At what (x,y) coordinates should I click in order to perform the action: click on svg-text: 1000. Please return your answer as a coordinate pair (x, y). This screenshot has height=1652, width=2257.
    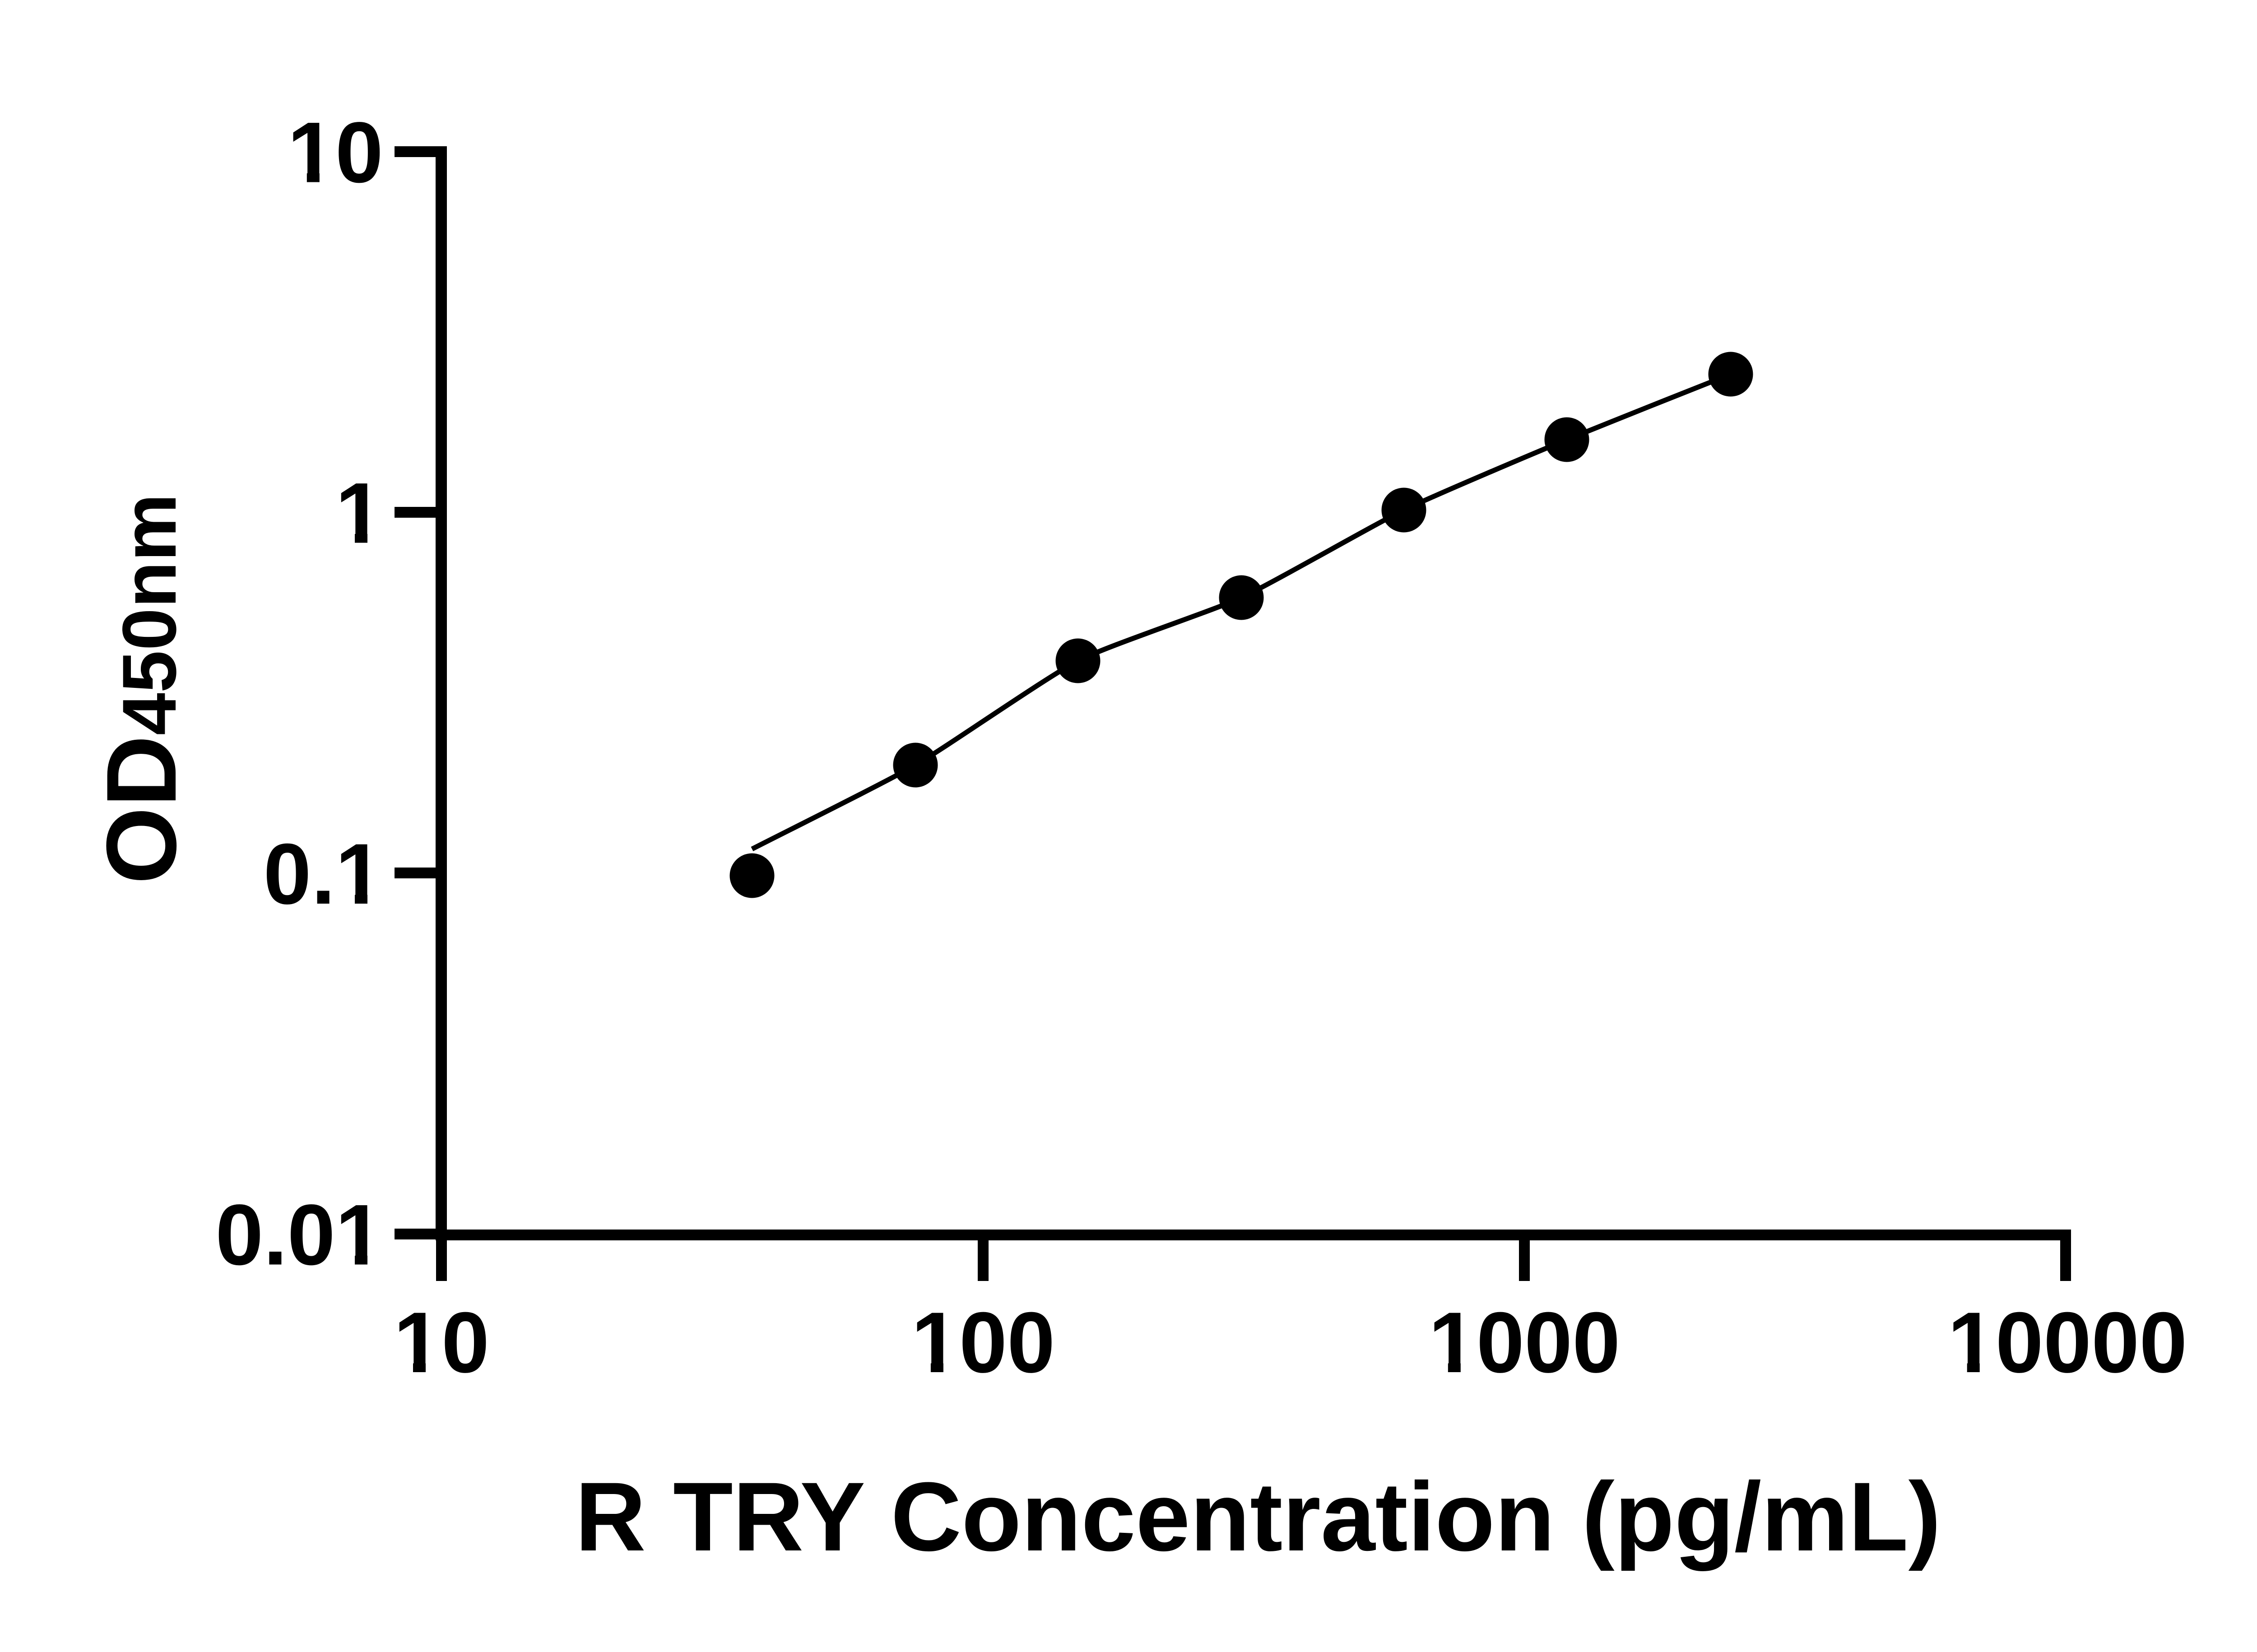
    Looking at the image, I should click on (1525, 1343).